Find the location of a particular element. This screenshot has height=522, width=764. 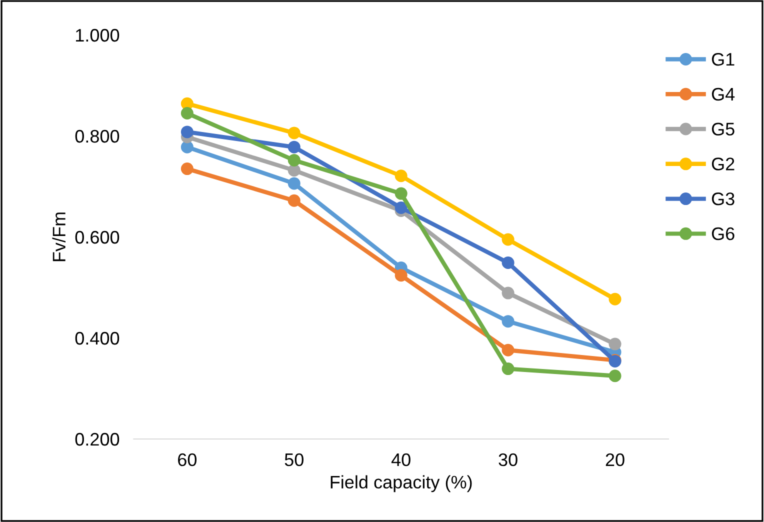

legend-label: G4 is located at coordinates (723, 94).